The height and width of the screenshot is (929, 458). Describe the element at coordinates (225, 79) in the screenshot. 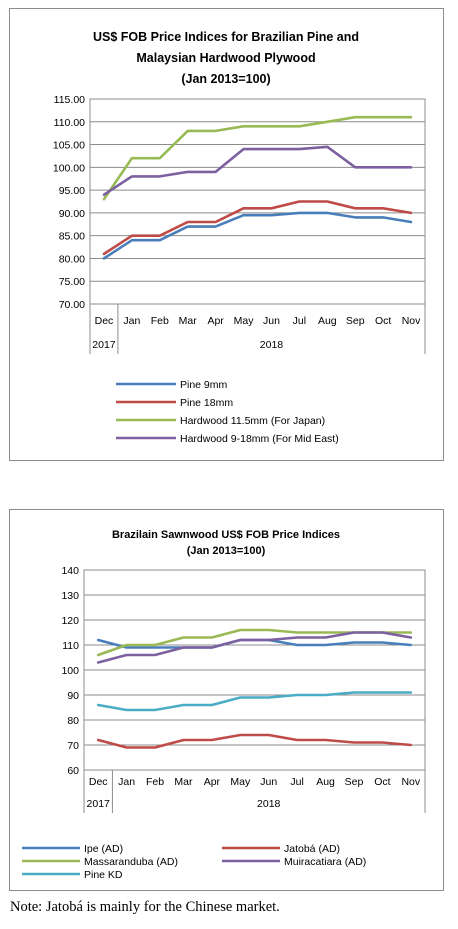

I see `chart-subtitle-base: (Jan 2013=100)` at that location.